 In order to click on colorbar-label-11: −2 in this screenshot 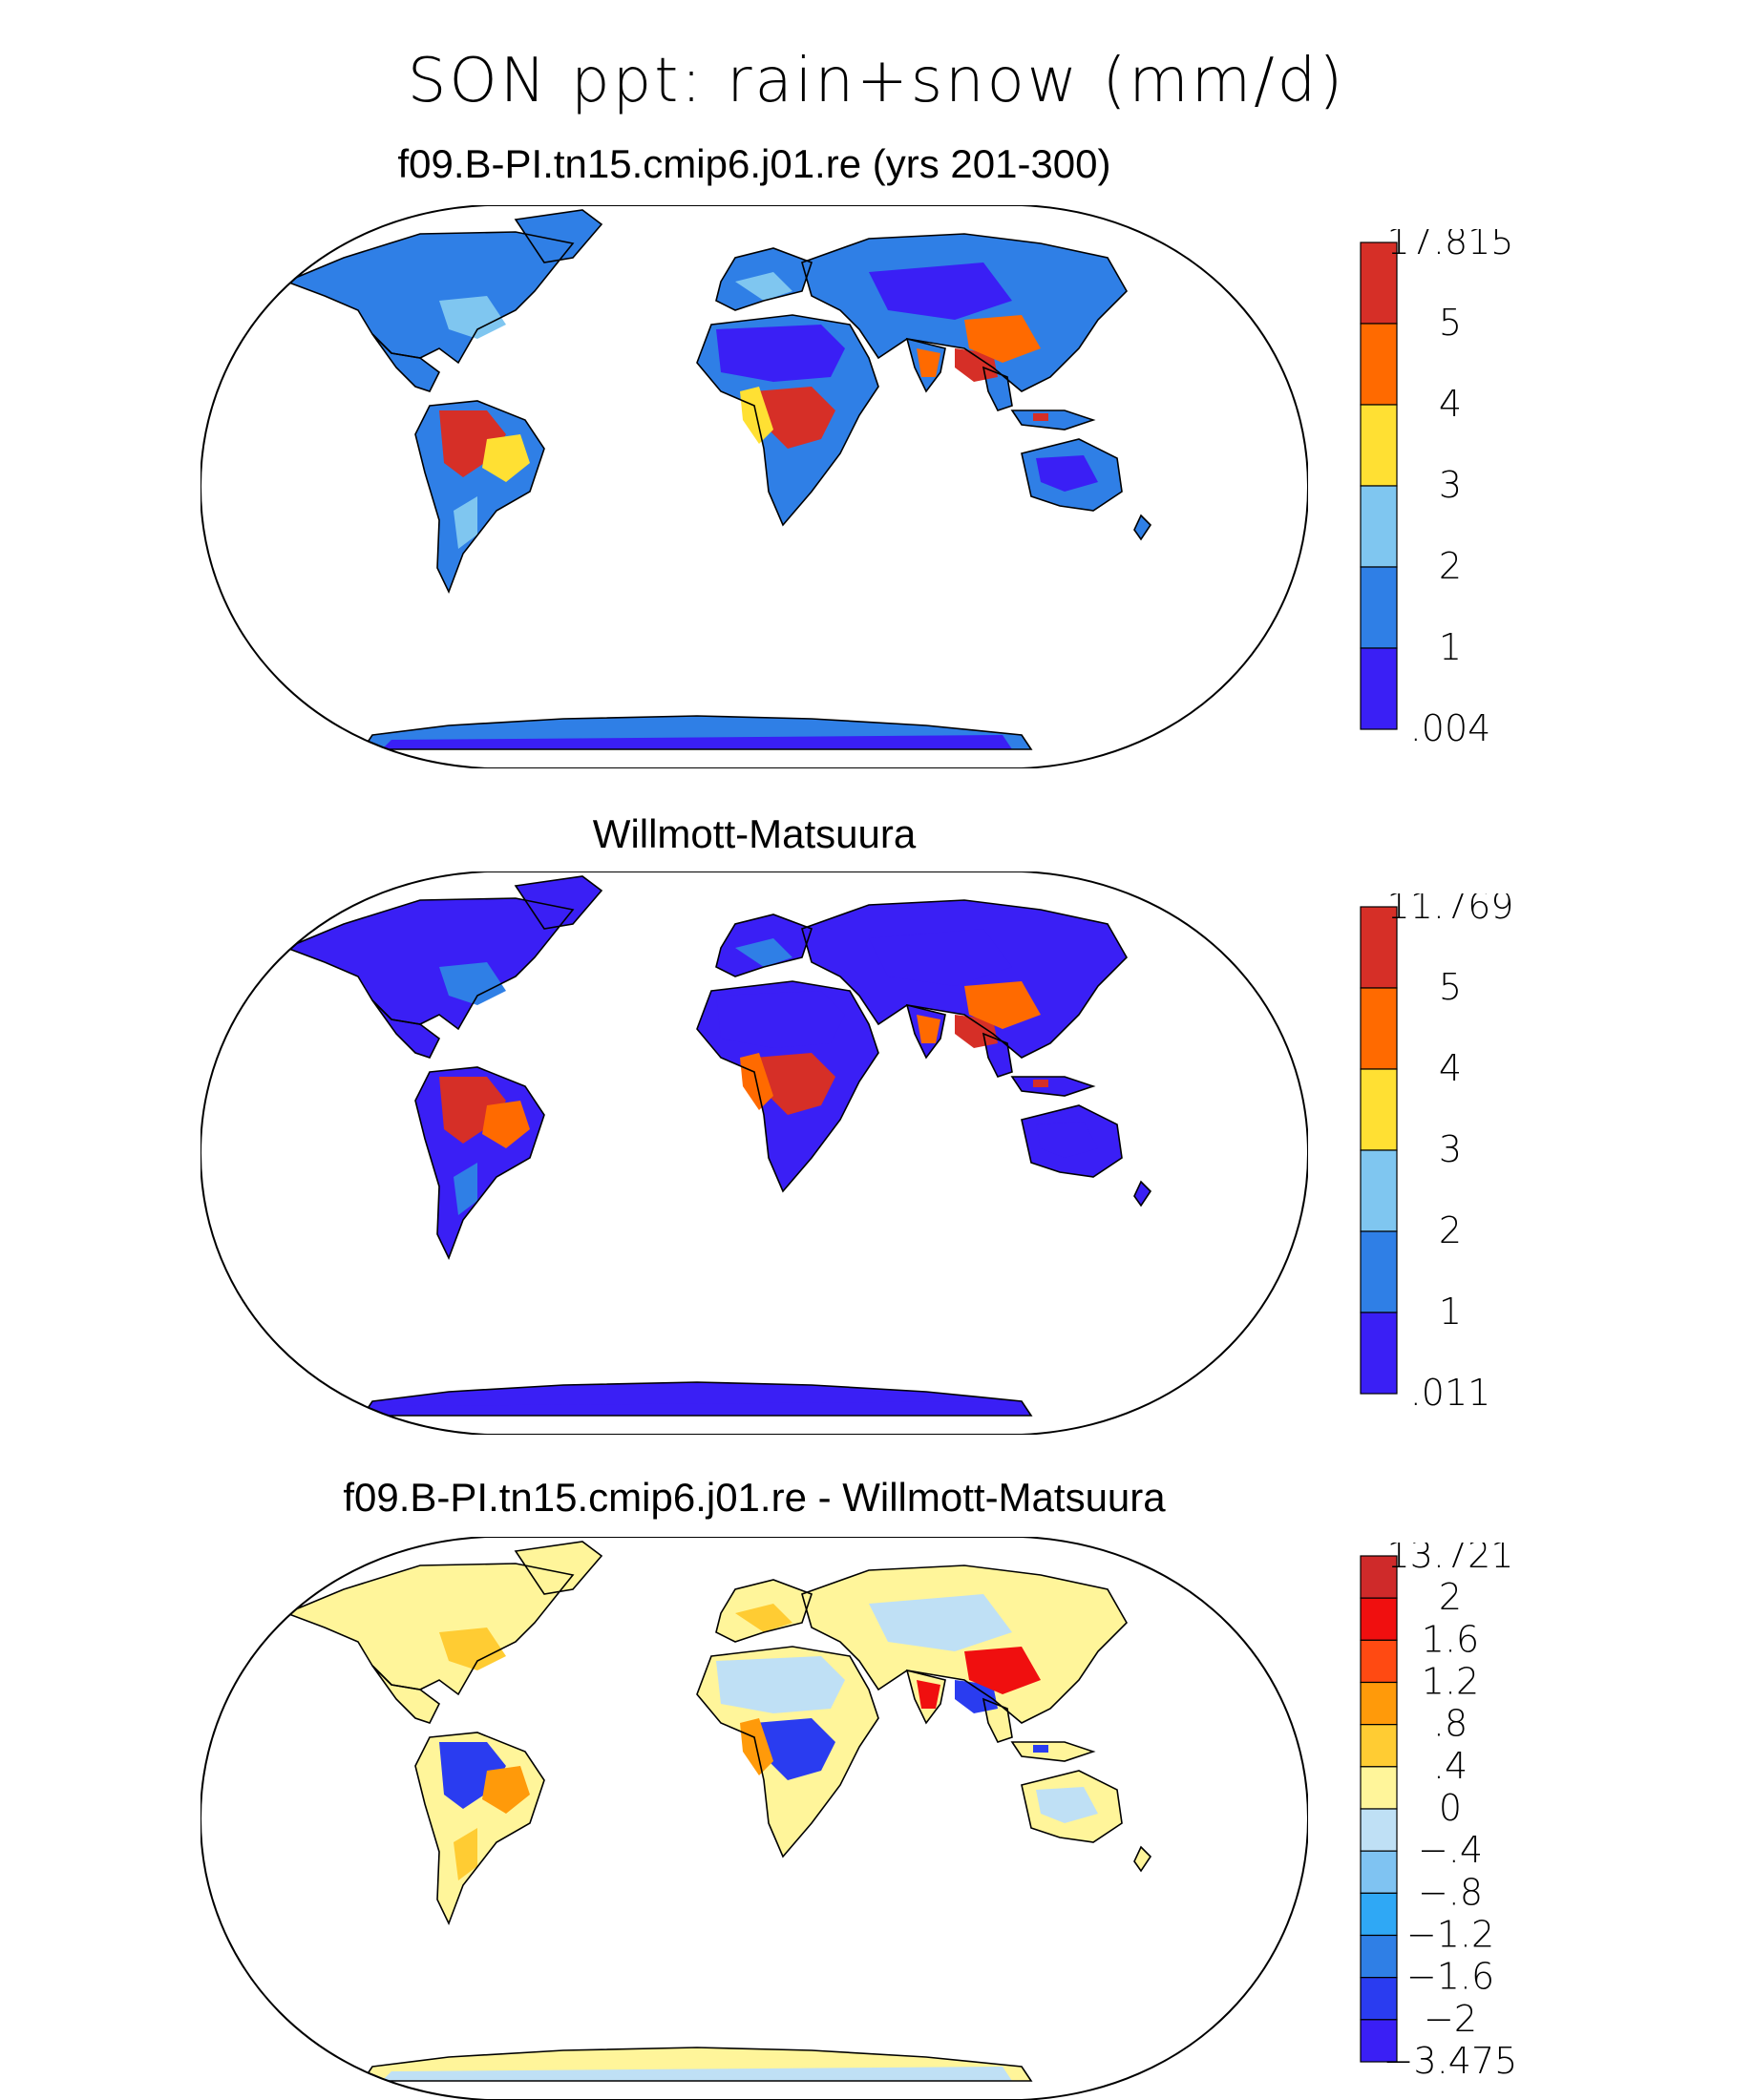, I will do `click(1450, 2019)`.